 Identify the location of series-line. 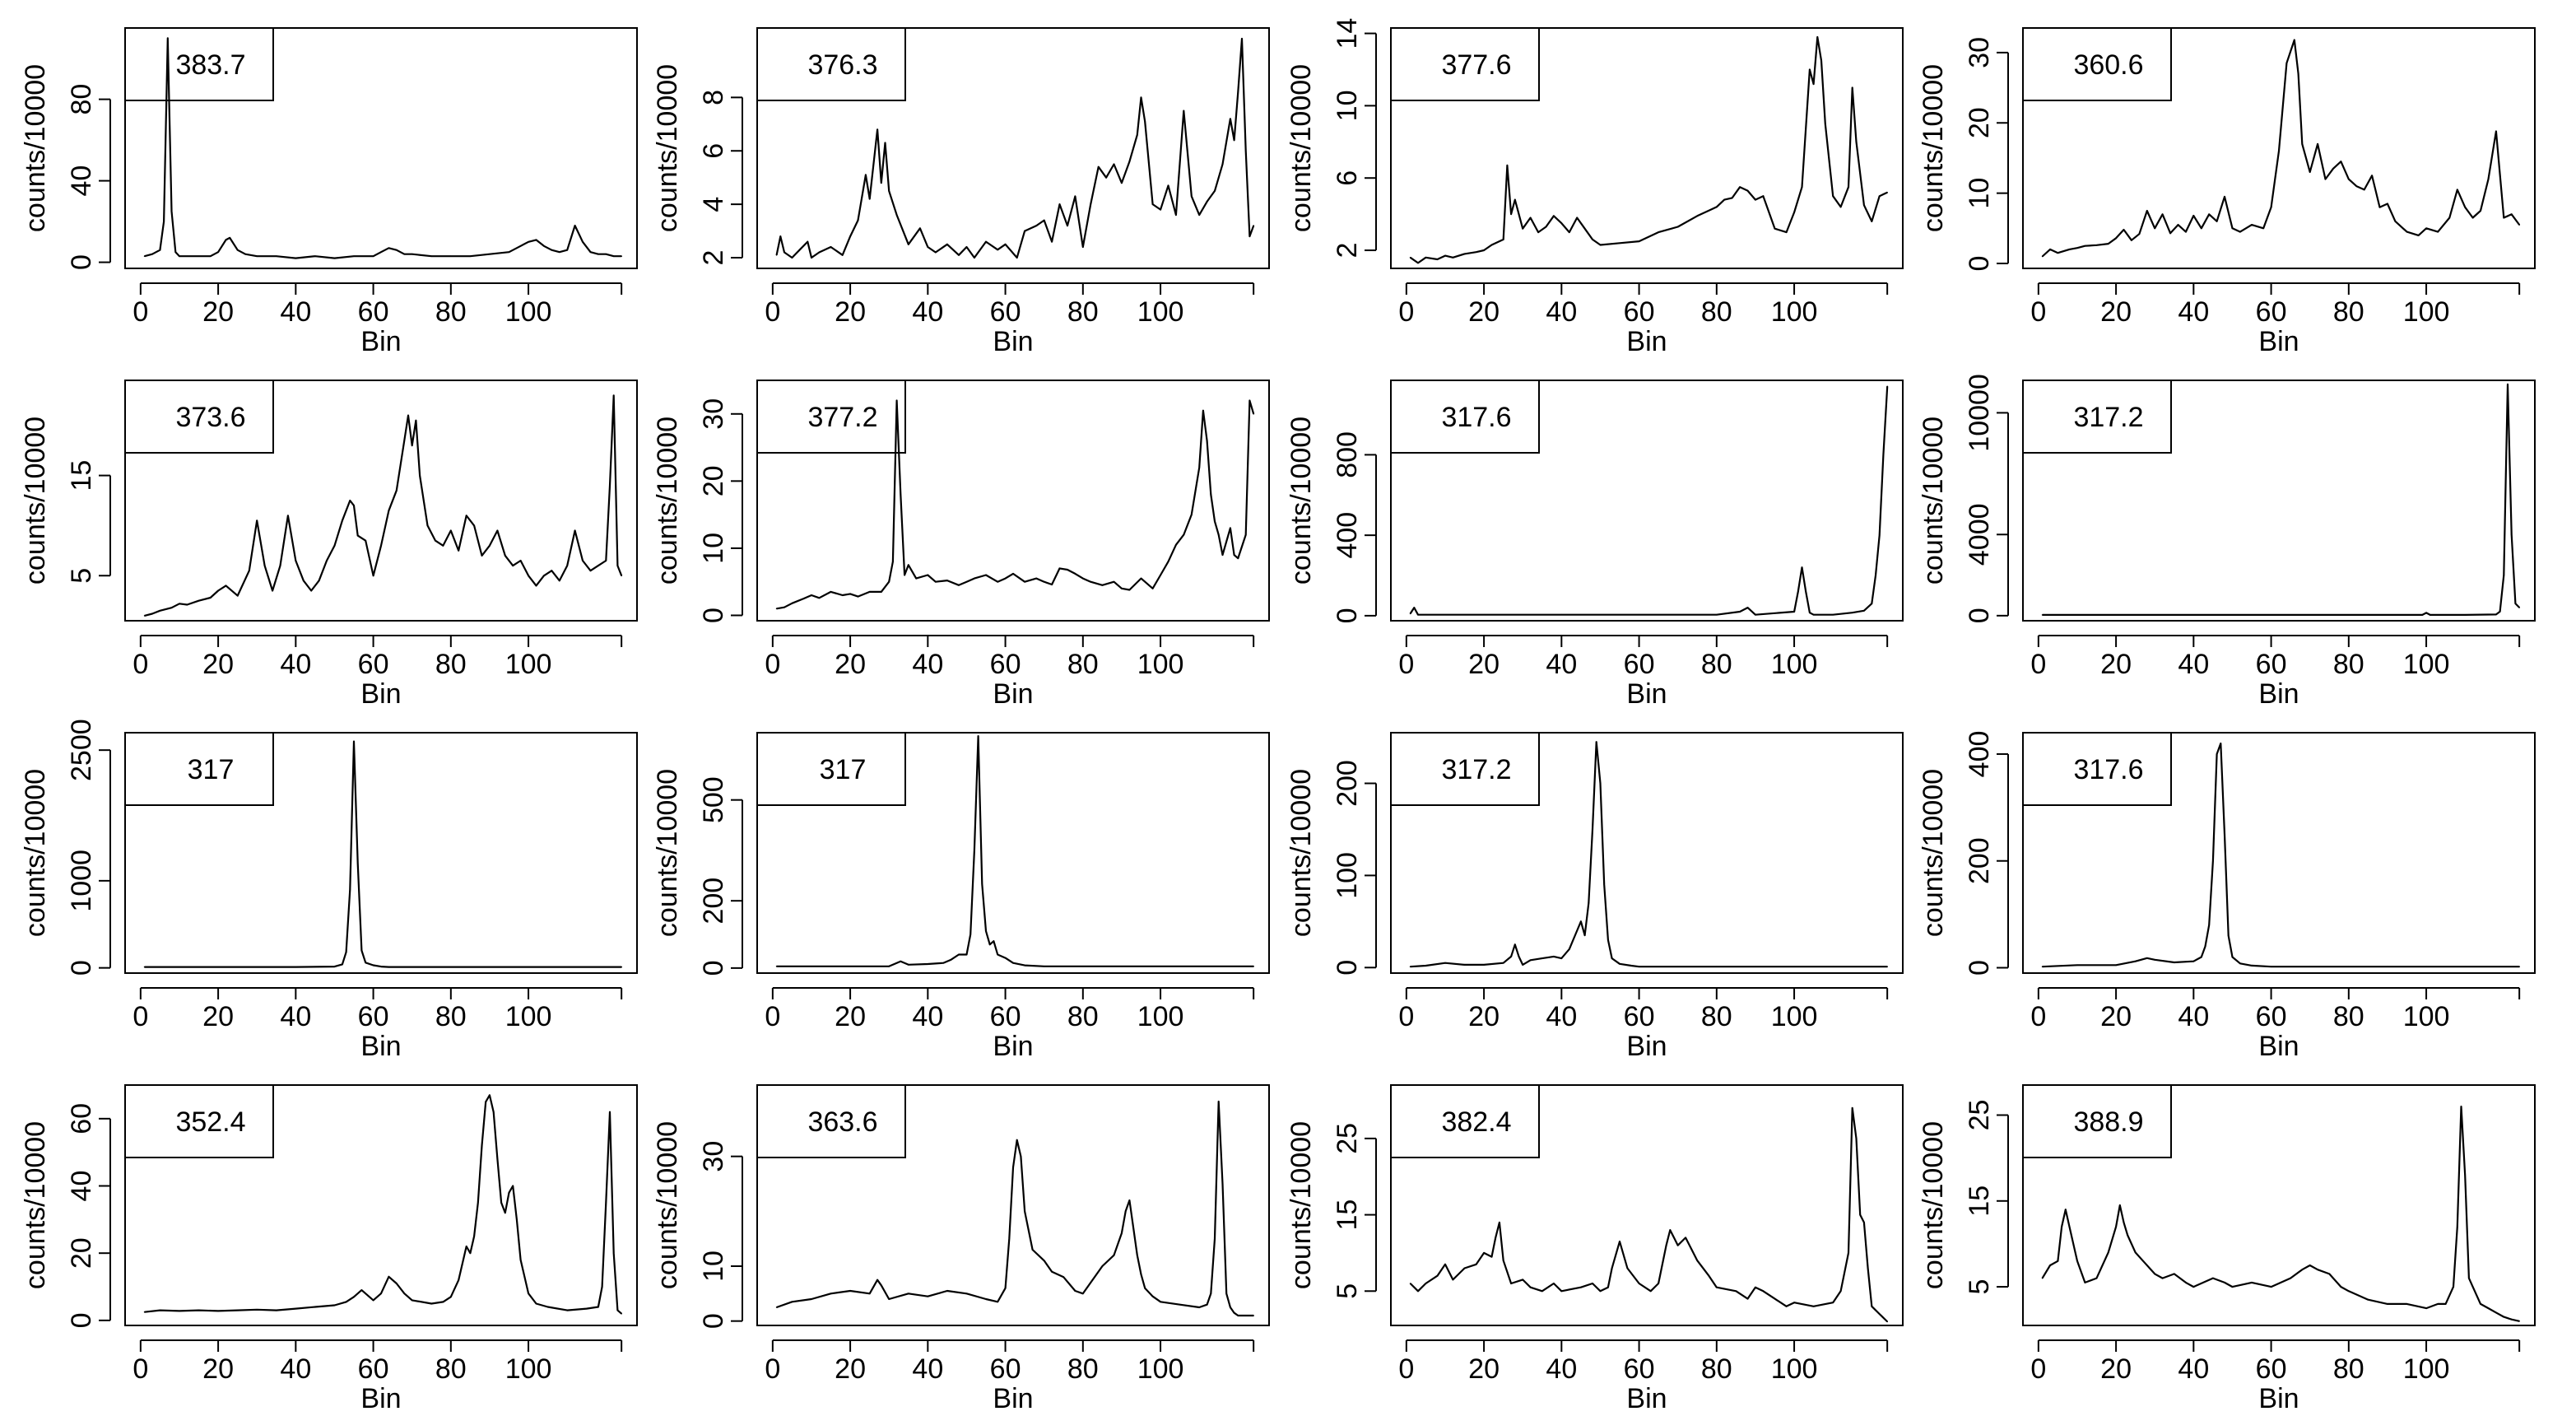
(1648, 1214).